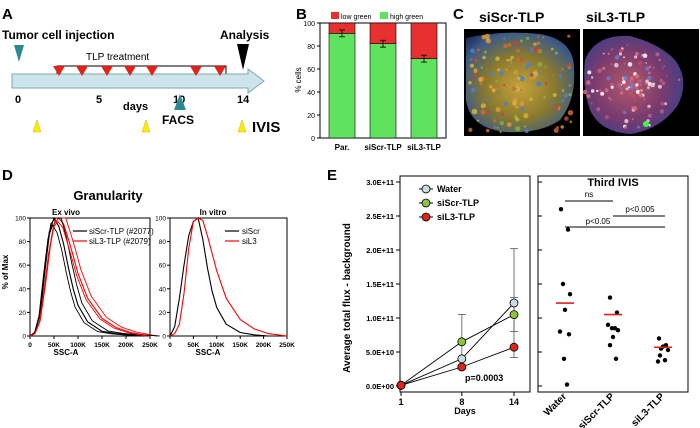 The height and width of the screenshot is (428, 700). What do you see at coordinates (311, 47) in the screenshot?
I see `b-ytick-label: 80` at bounding box center [311, 47].